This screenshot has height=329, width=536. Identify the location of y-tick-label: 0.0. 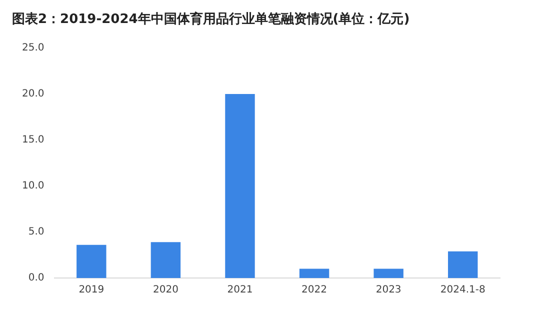
(36, 278).